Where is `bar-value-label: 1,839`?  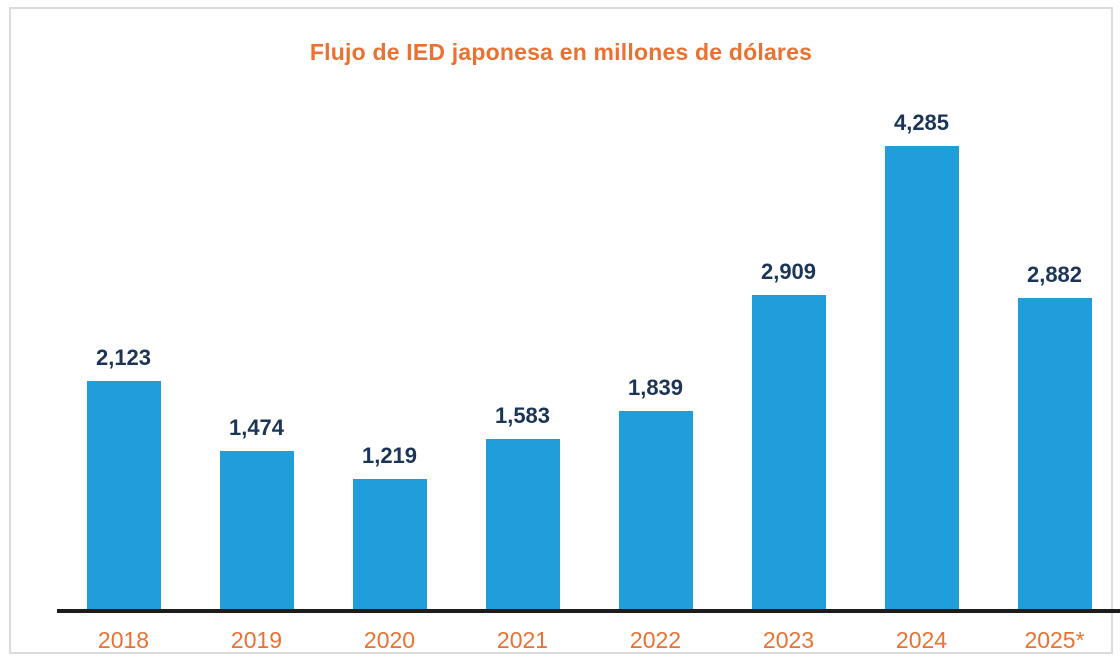 bar-value-label: 1,839 is located at coordinates (655, 387).